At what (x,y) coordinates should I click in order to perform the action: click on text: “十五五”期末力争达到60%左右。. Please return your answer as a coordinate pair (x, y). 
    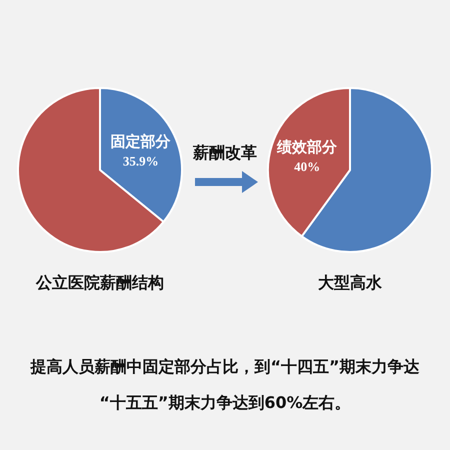
    Looking at the image, I should click on (225, 402).